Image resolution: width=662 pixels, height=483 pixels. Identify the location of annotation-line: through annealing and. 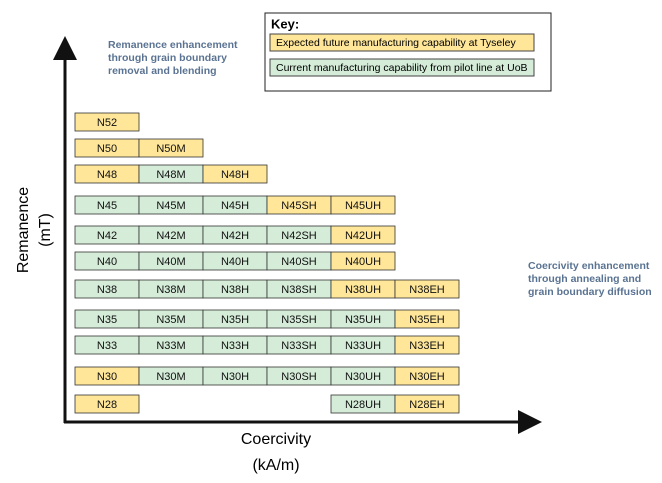
(584, 279).